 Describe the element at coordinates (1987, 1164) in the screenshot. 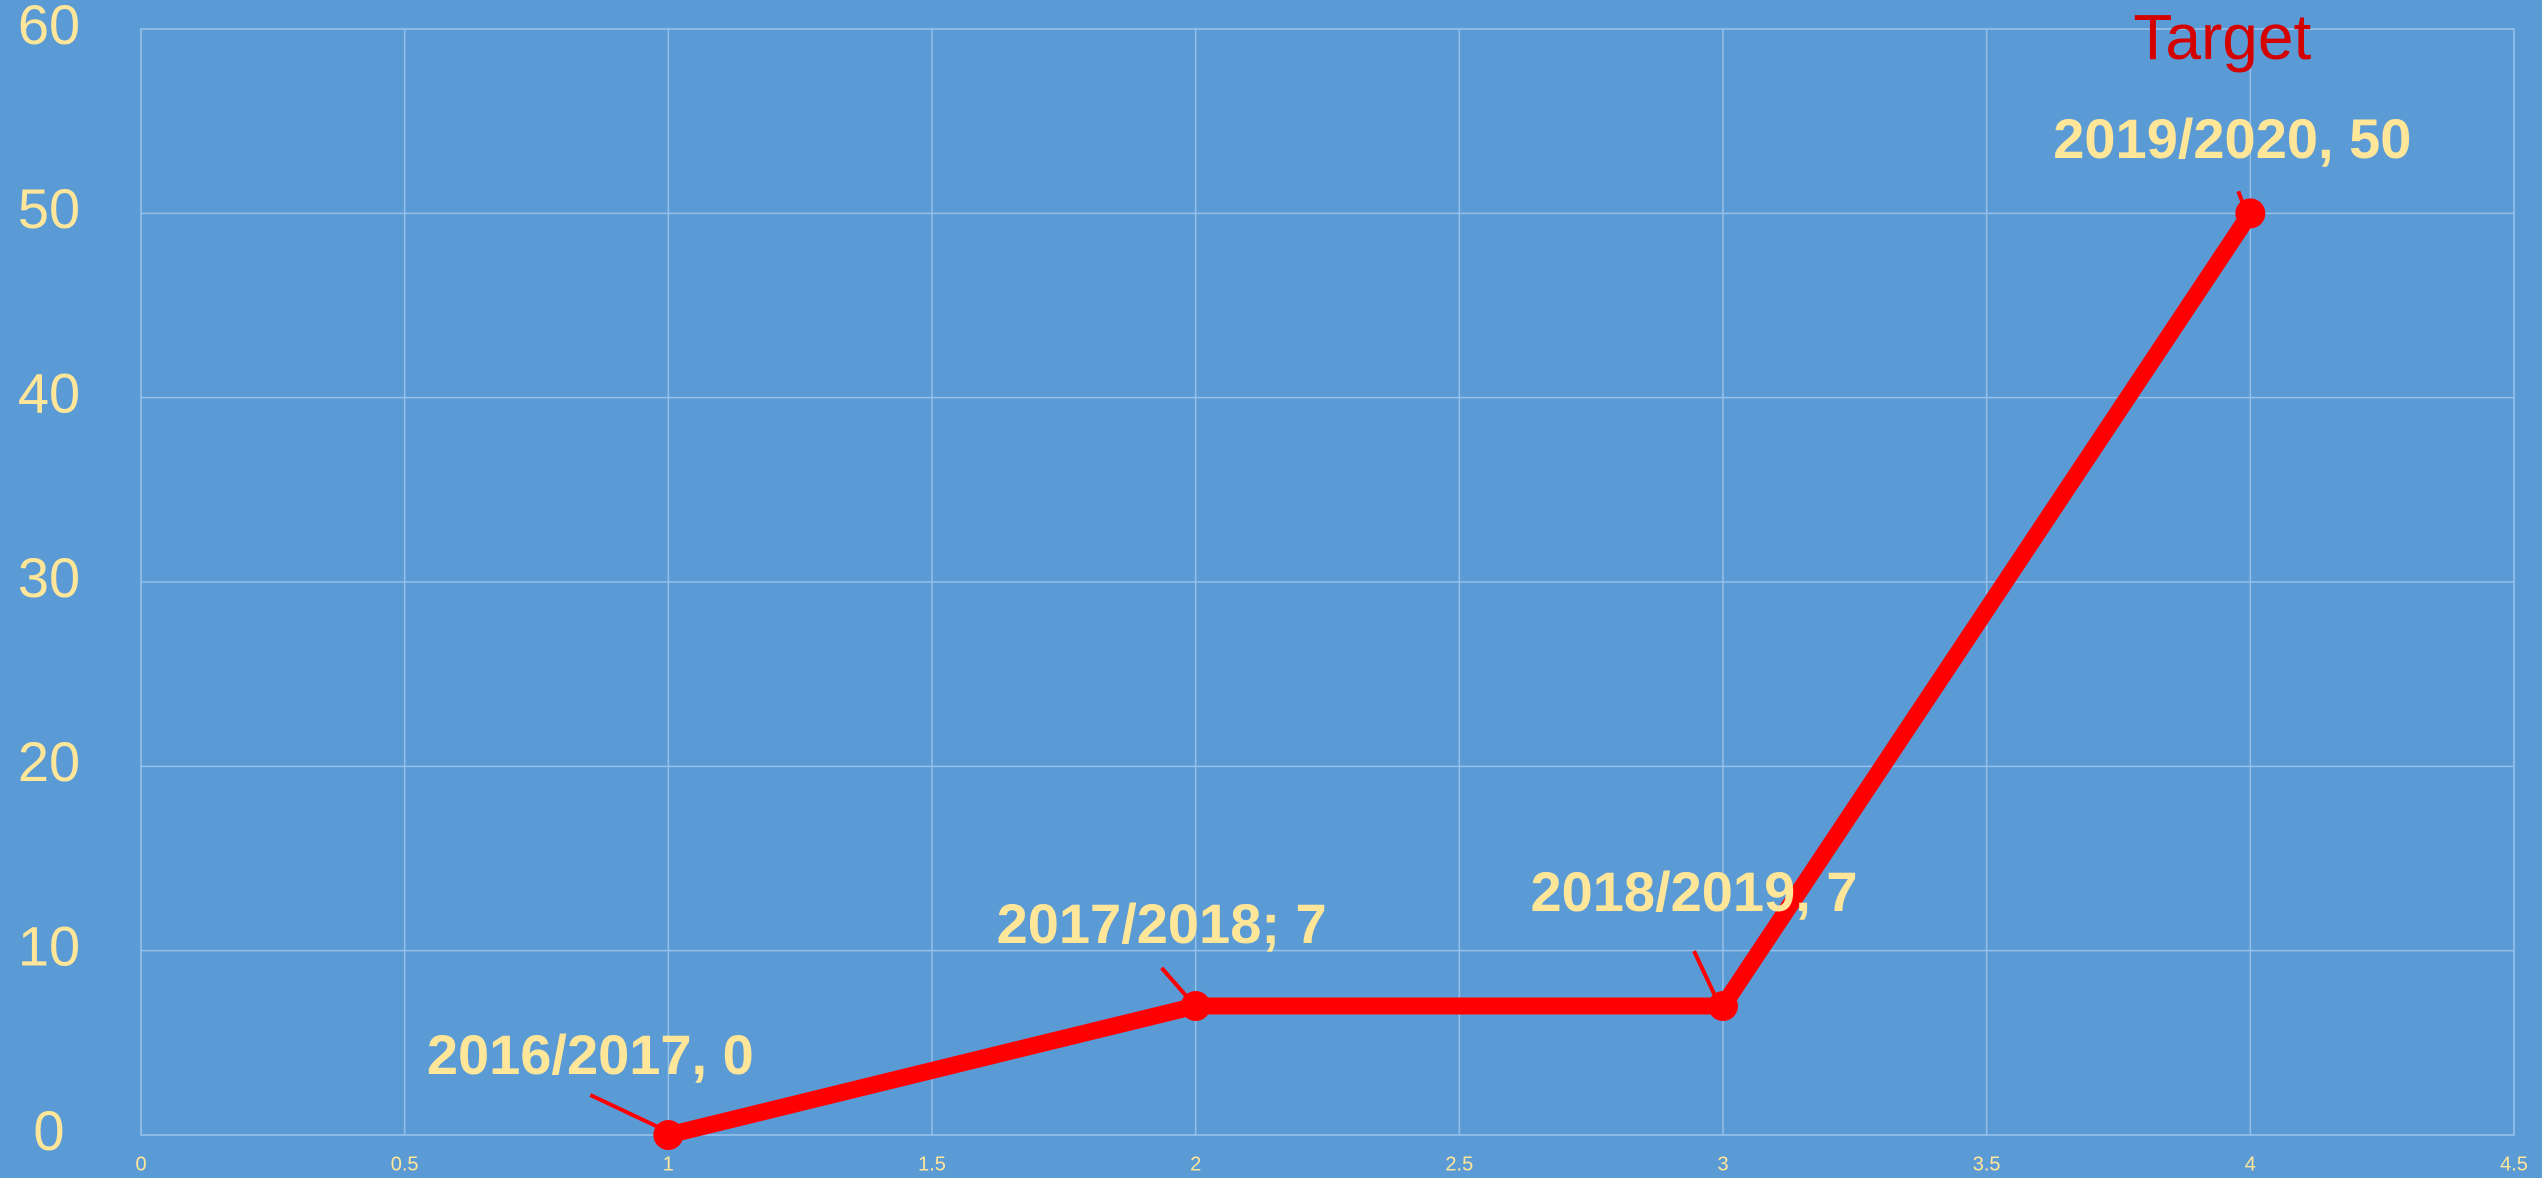

I see `x-tick-label: 3.5` at that location.